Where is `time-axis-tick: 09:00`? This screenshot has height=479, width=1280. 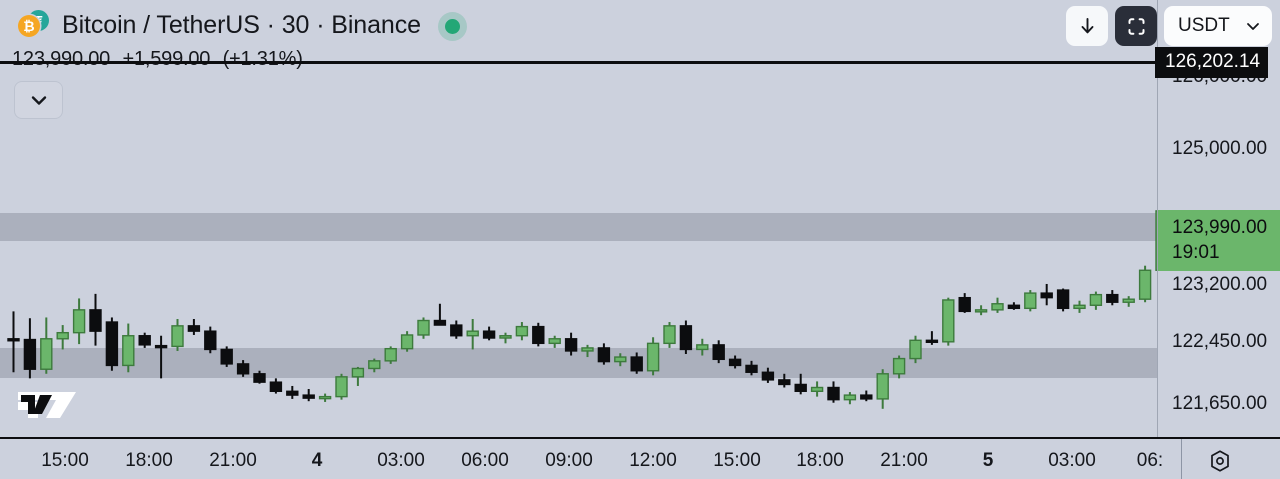
time-axis-tick: 09:00 is located at coordinates (569, 460).